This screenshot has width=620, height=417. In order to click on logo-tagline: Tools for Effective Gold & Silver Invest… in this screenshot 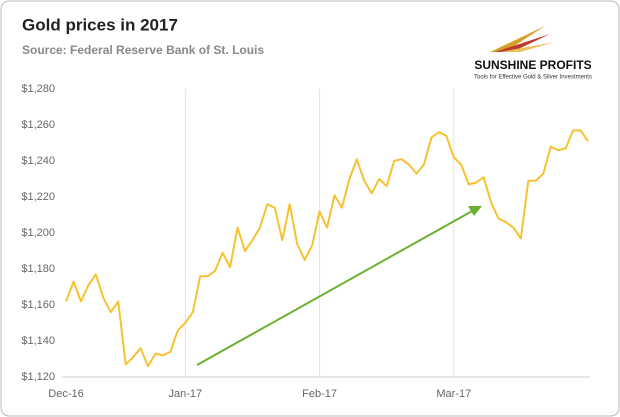, I will do `click(533, 78)`.